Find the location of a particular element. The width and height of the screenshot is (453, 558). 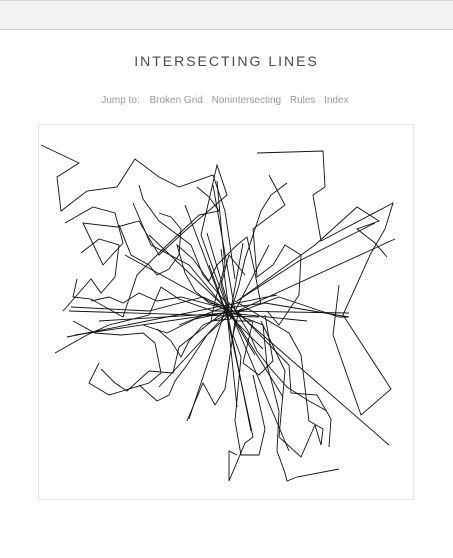

jump-label: Jump to: is located at coordinates (120, 100).